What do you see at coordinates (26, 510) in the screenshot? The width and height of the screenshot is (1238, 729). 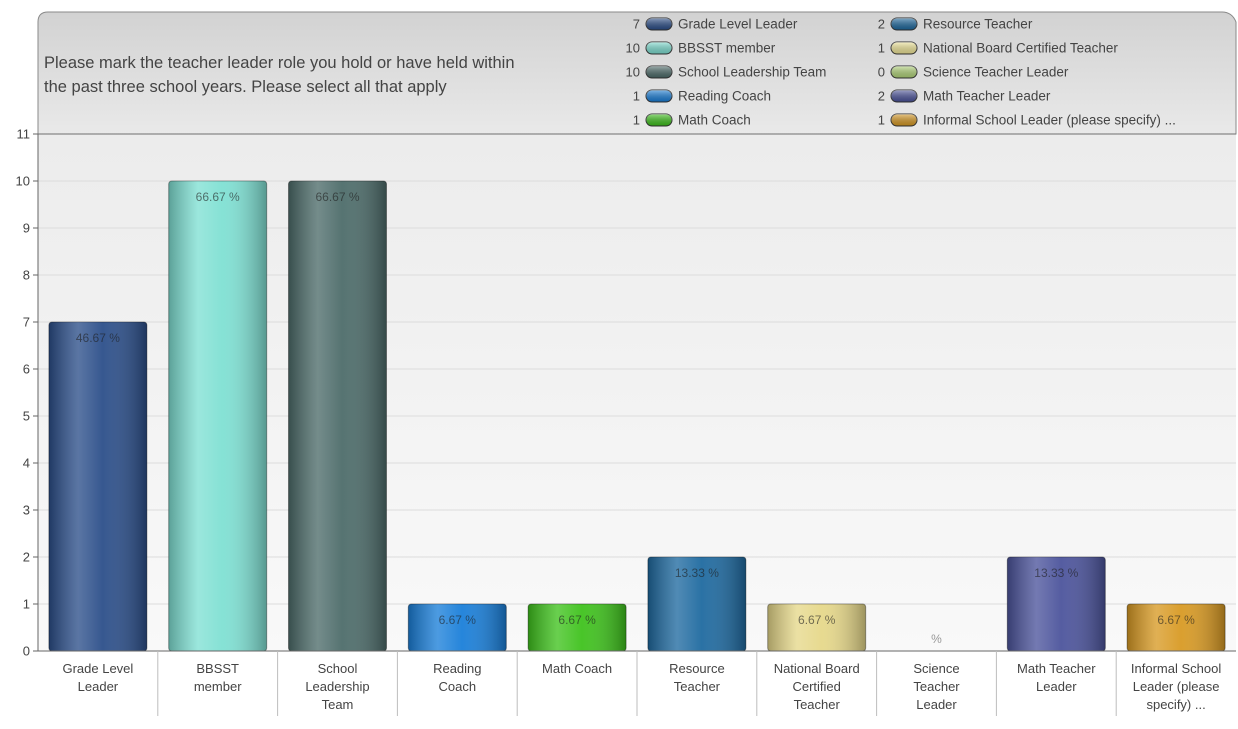 I see `y-tick-label: 3` at bounding box center [26, 510].